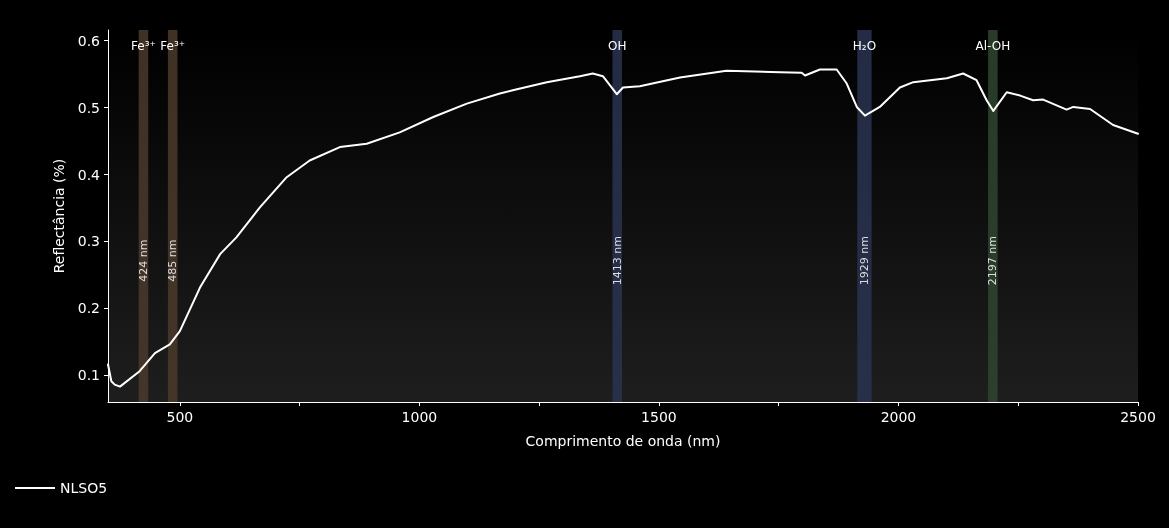  I want to click on annotation: 424 nm, so click(143, 260).